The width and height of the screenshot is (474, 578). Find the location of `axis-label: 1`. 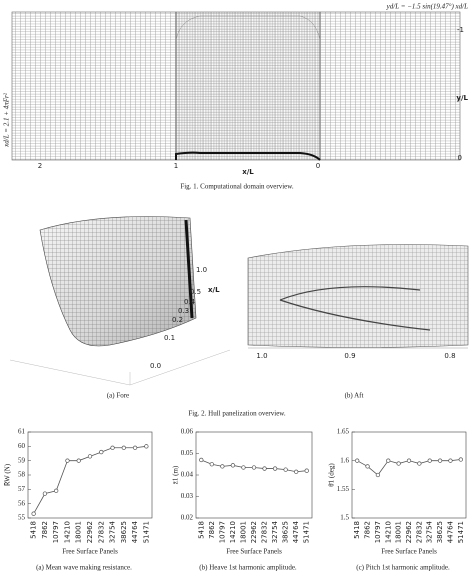

axis-label: 1 is located at coordinates (176, 166).